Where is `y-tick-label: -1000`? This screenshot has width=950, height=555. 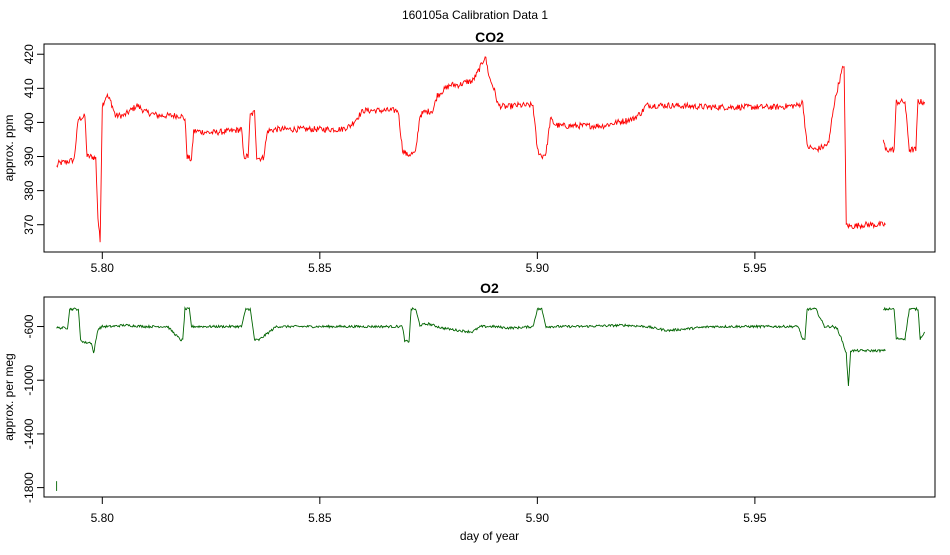 y-tick-label: -1000 is located at coordinates (29, 380).